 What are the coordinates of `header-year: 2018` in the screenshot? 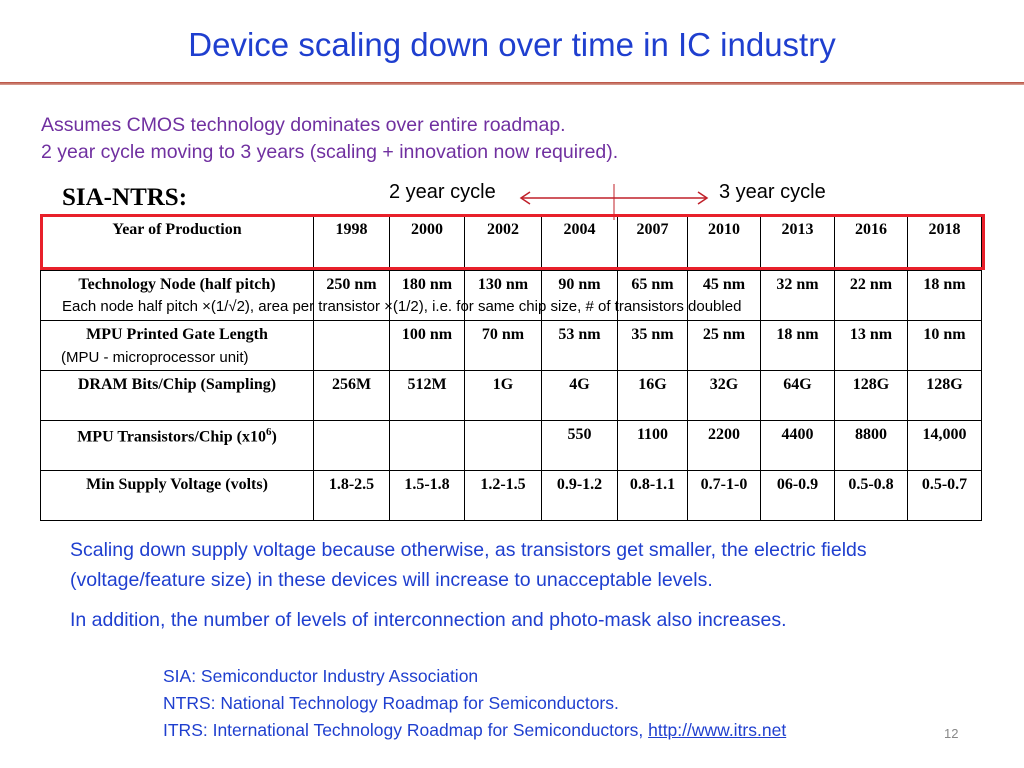 It's located at (944, 243).